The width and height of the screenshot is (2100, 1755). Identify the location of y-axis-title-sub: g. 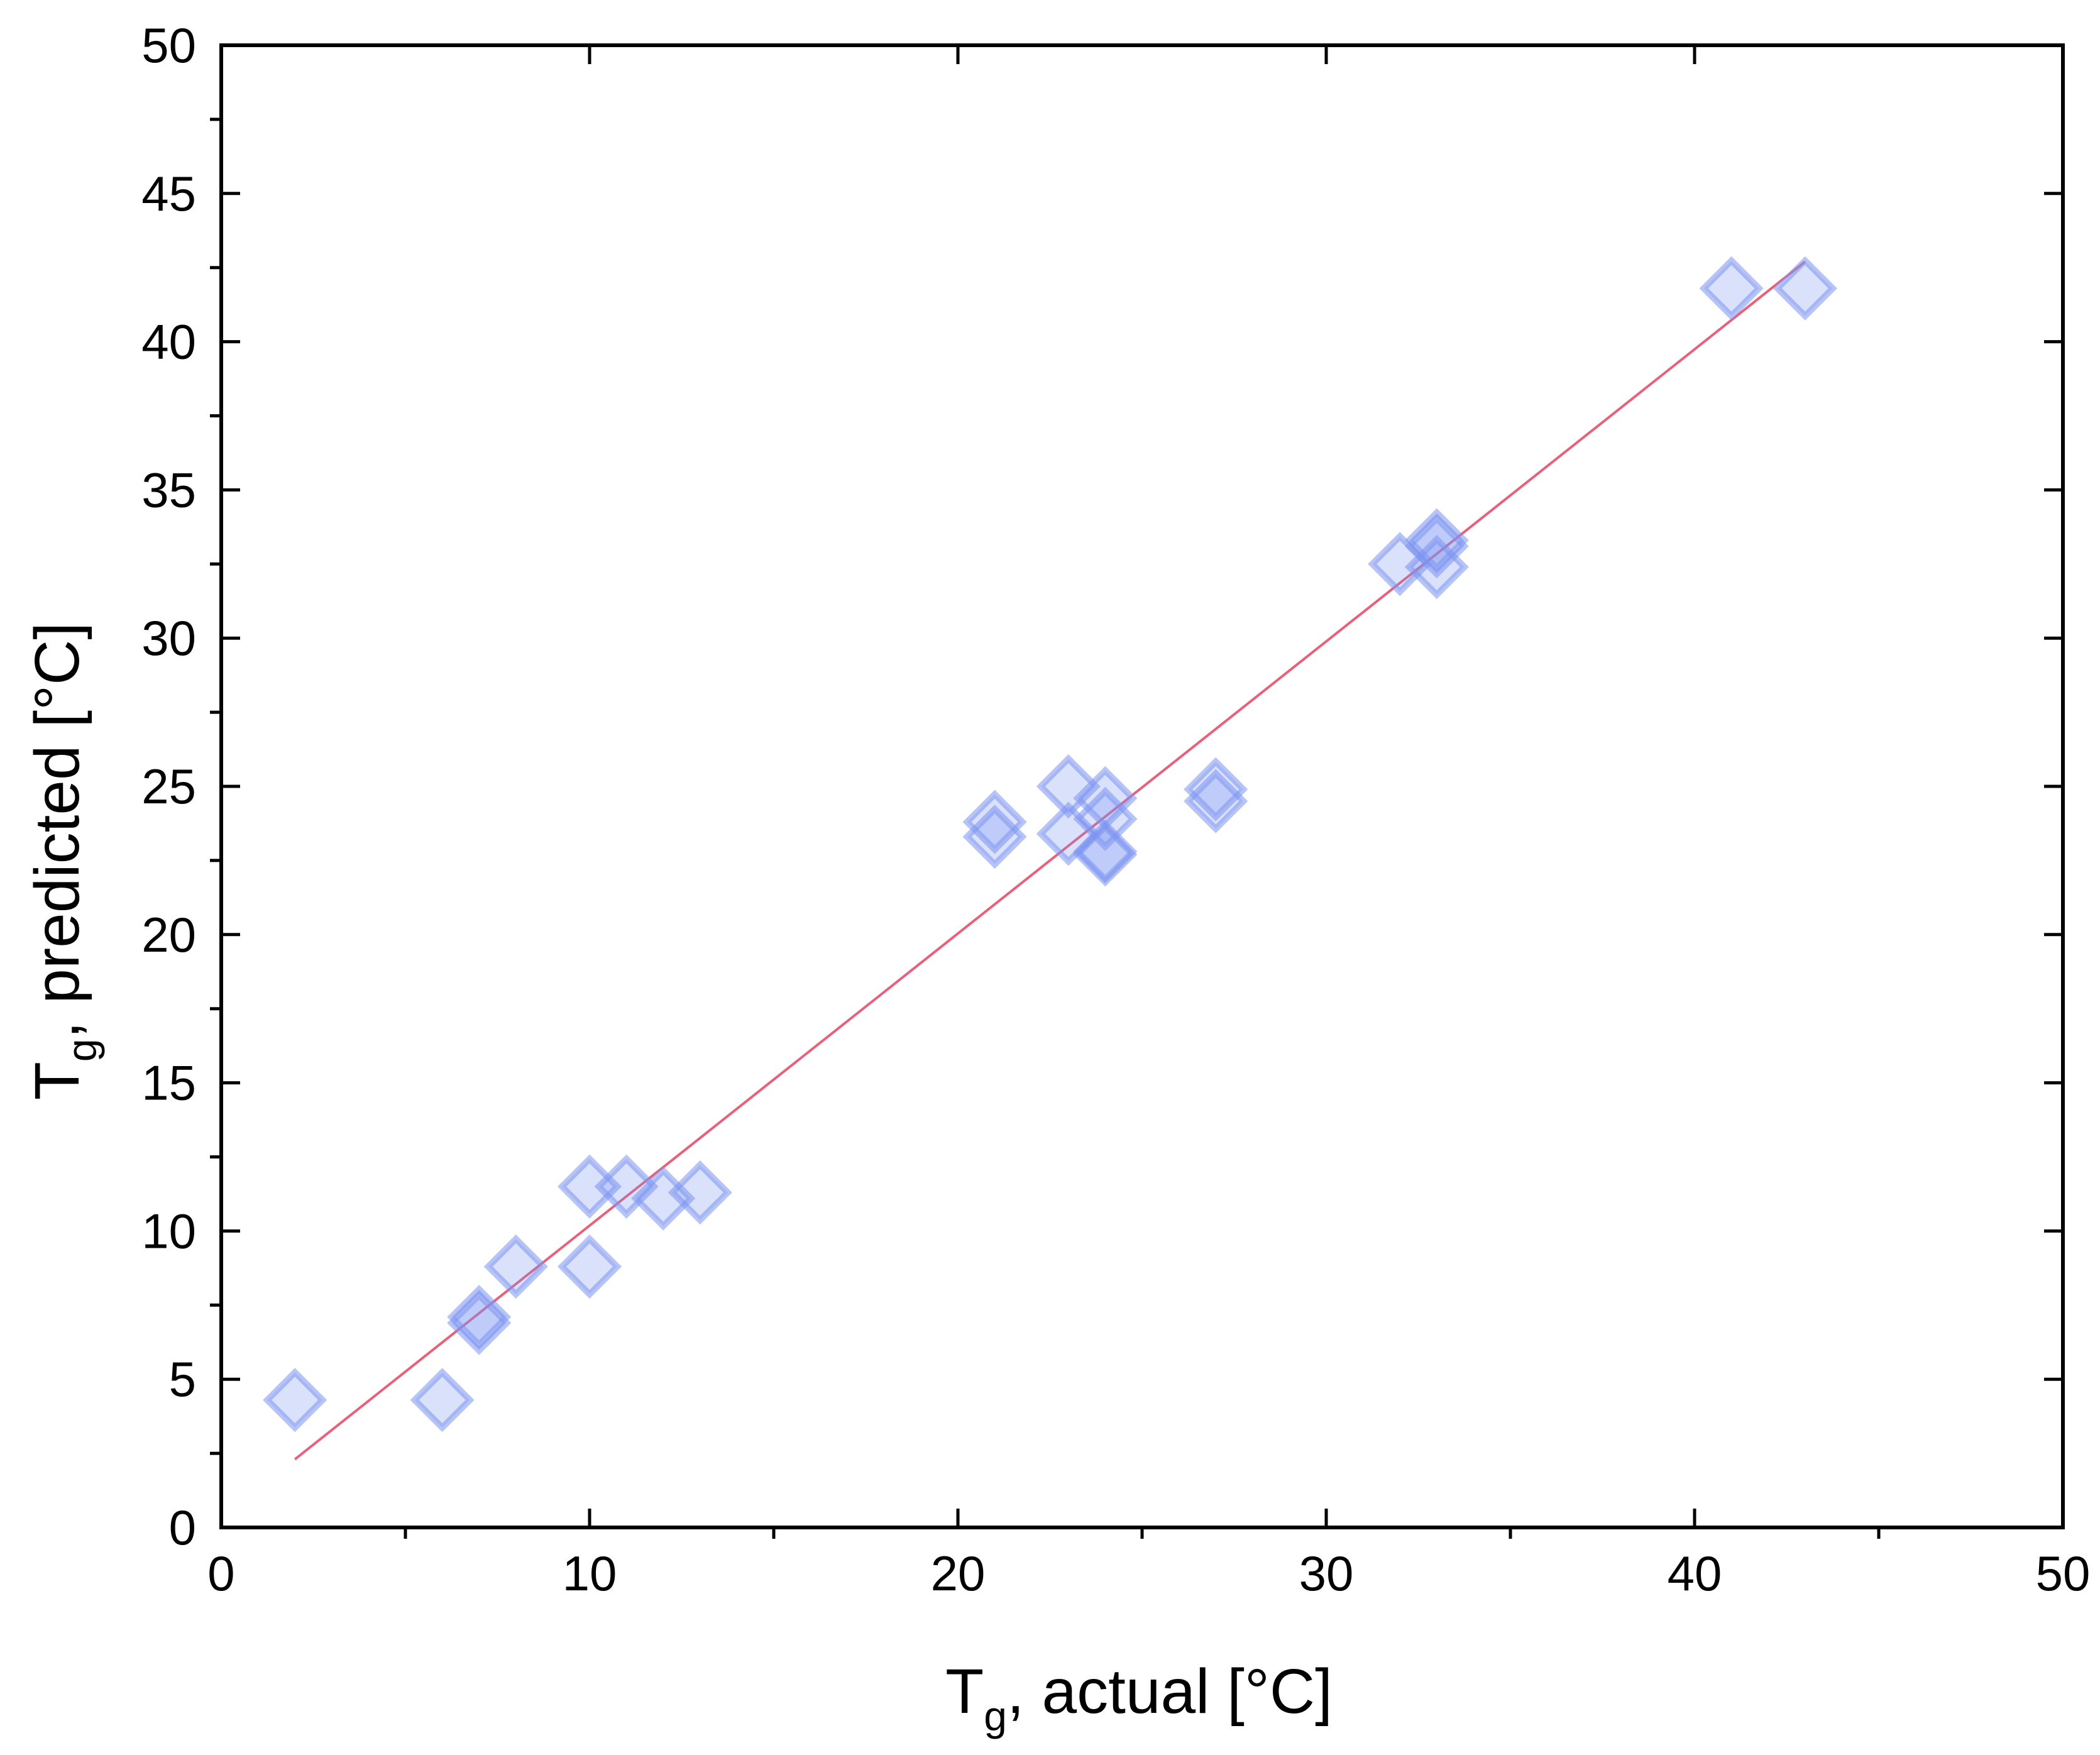
(81, 1050).